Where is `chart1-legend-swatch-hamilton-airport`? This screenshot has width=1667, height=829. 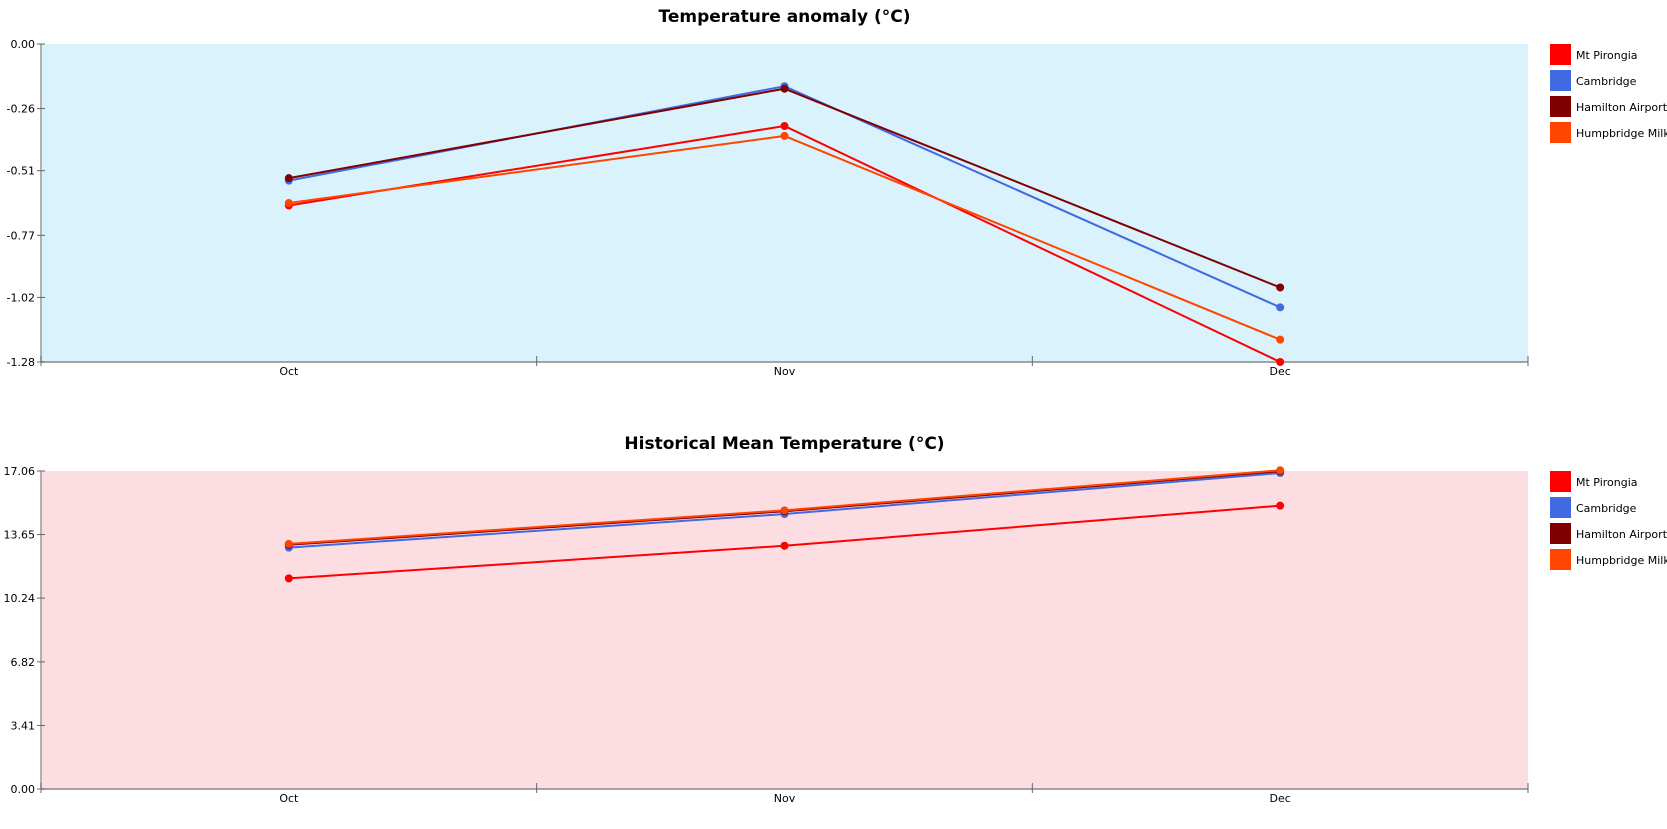 chart1-legend-swatch-hamilton-airport is located at coordinates (1560, 533).